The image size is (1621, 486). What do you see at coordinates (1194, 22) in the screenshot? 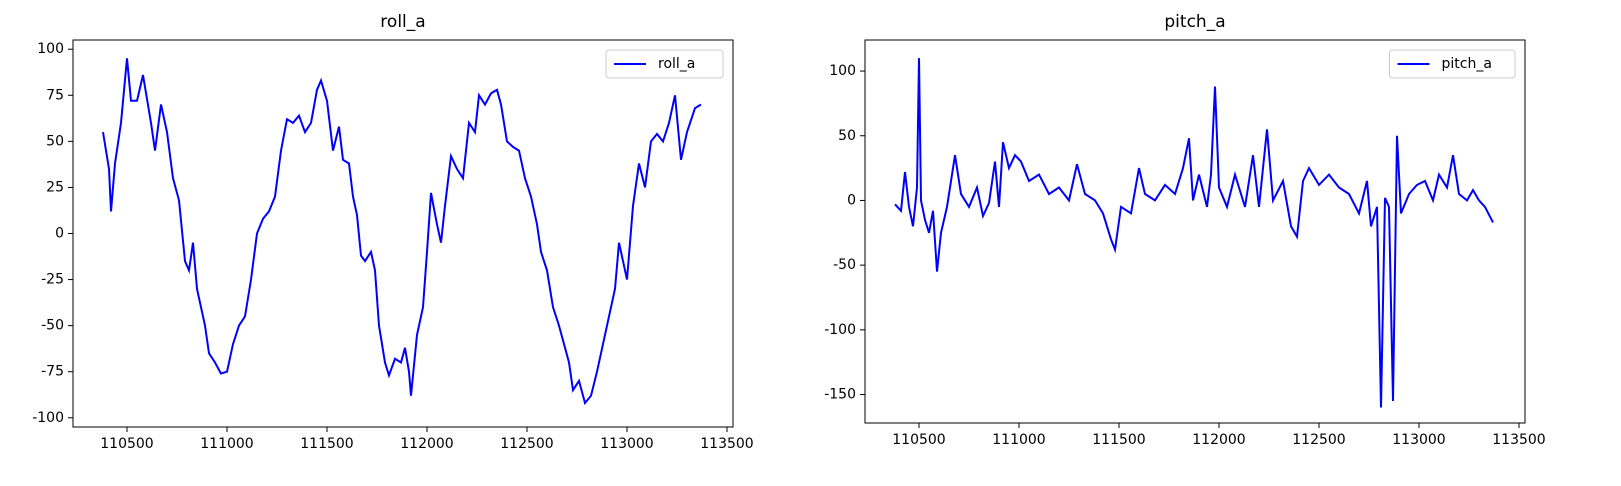
I see `chart-title: pitch_a` at bounding box center [1194, 22].